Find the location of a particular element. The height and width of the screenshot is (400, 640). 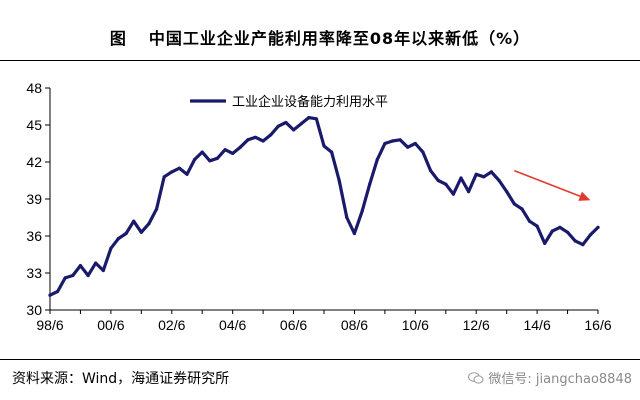

watermark: 微信号: jiangchao8848 is located at coordinates (550, 377).